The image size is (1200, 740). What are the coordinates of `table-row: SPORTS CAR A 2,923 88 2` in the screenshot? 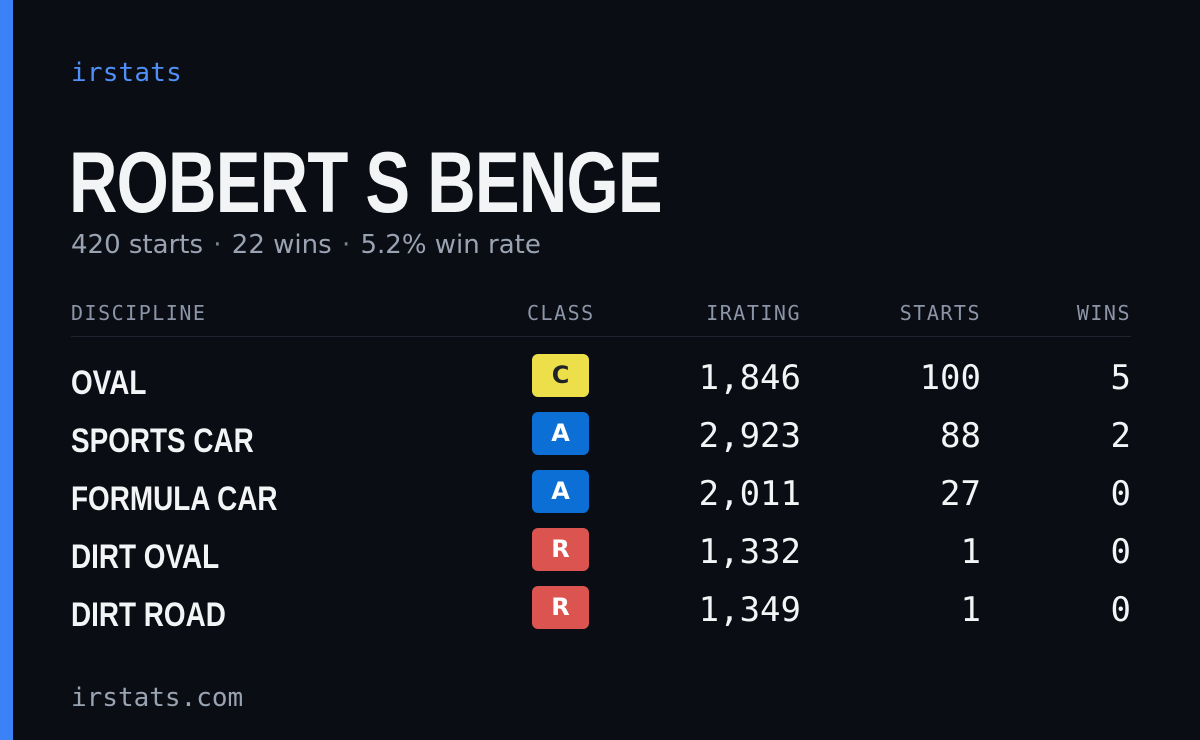 It's located at (601, 437).